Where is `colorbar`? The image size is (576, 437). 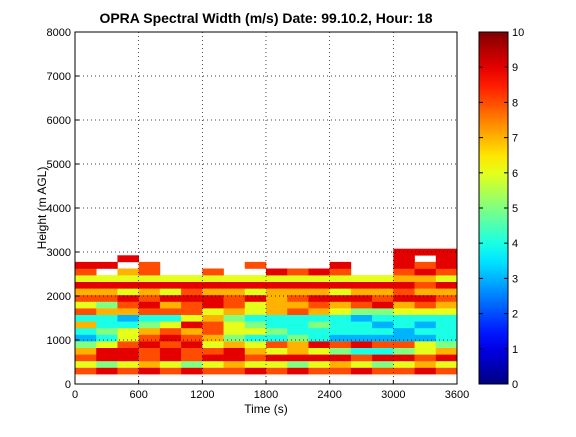
colorbar is located at coordinates (493, 208).